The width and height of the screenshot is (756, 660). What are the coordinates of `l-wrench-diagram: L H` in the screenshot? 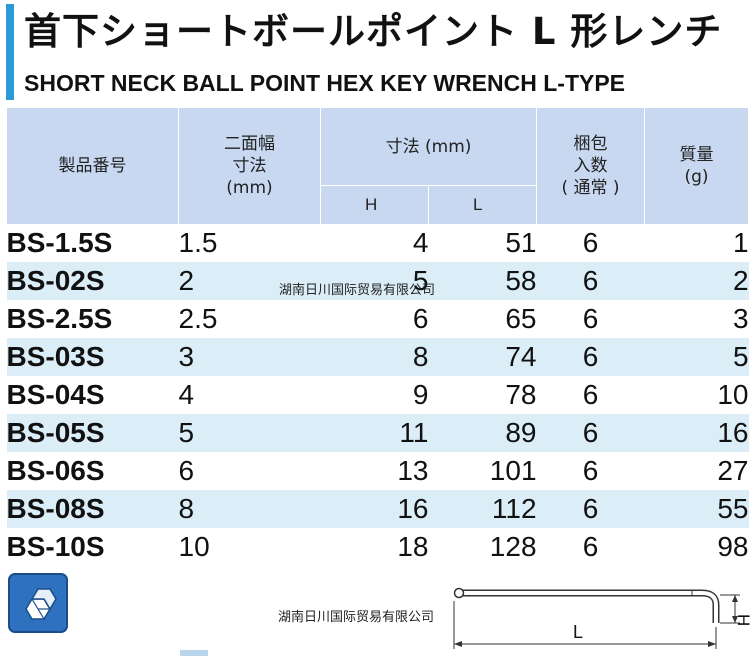 It's located at (602, 618).